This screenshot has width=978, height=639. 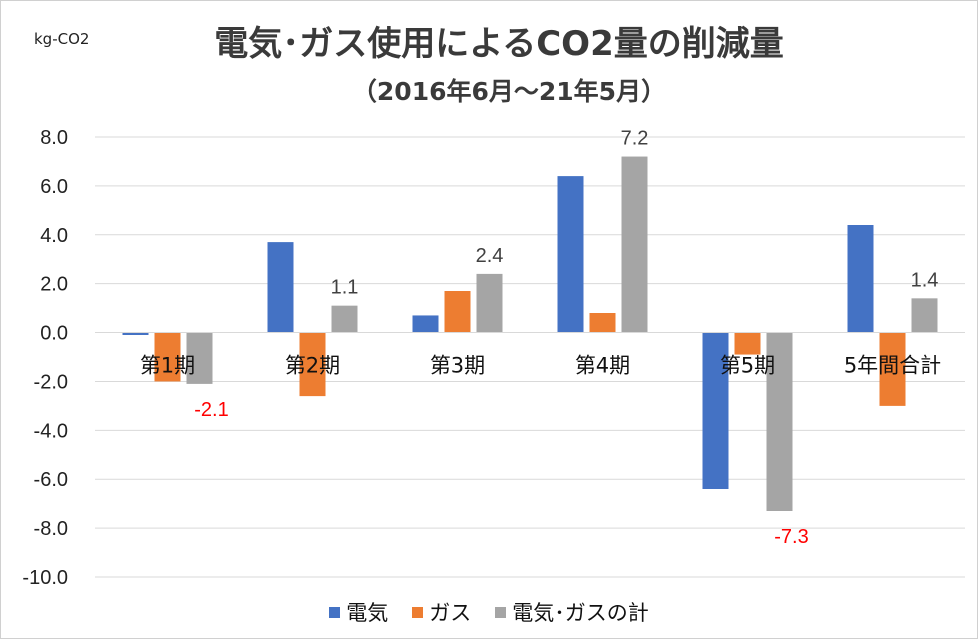 What do you see at coordinates (925, 280) in the screenshot?
I see `data-label: 1.4` at bounding box center [925, 280].